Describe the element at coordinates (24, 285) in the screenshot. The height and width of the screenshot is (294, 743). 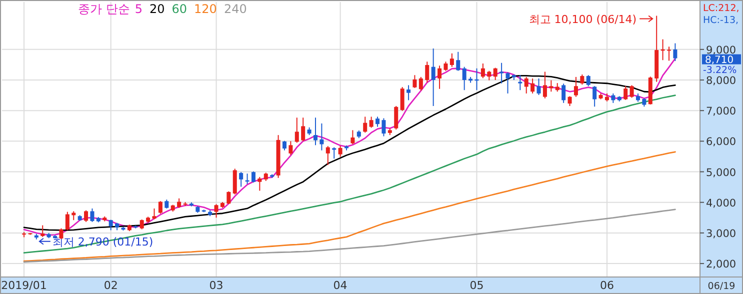
I see `x-tick-label: 2019/01` at that location.